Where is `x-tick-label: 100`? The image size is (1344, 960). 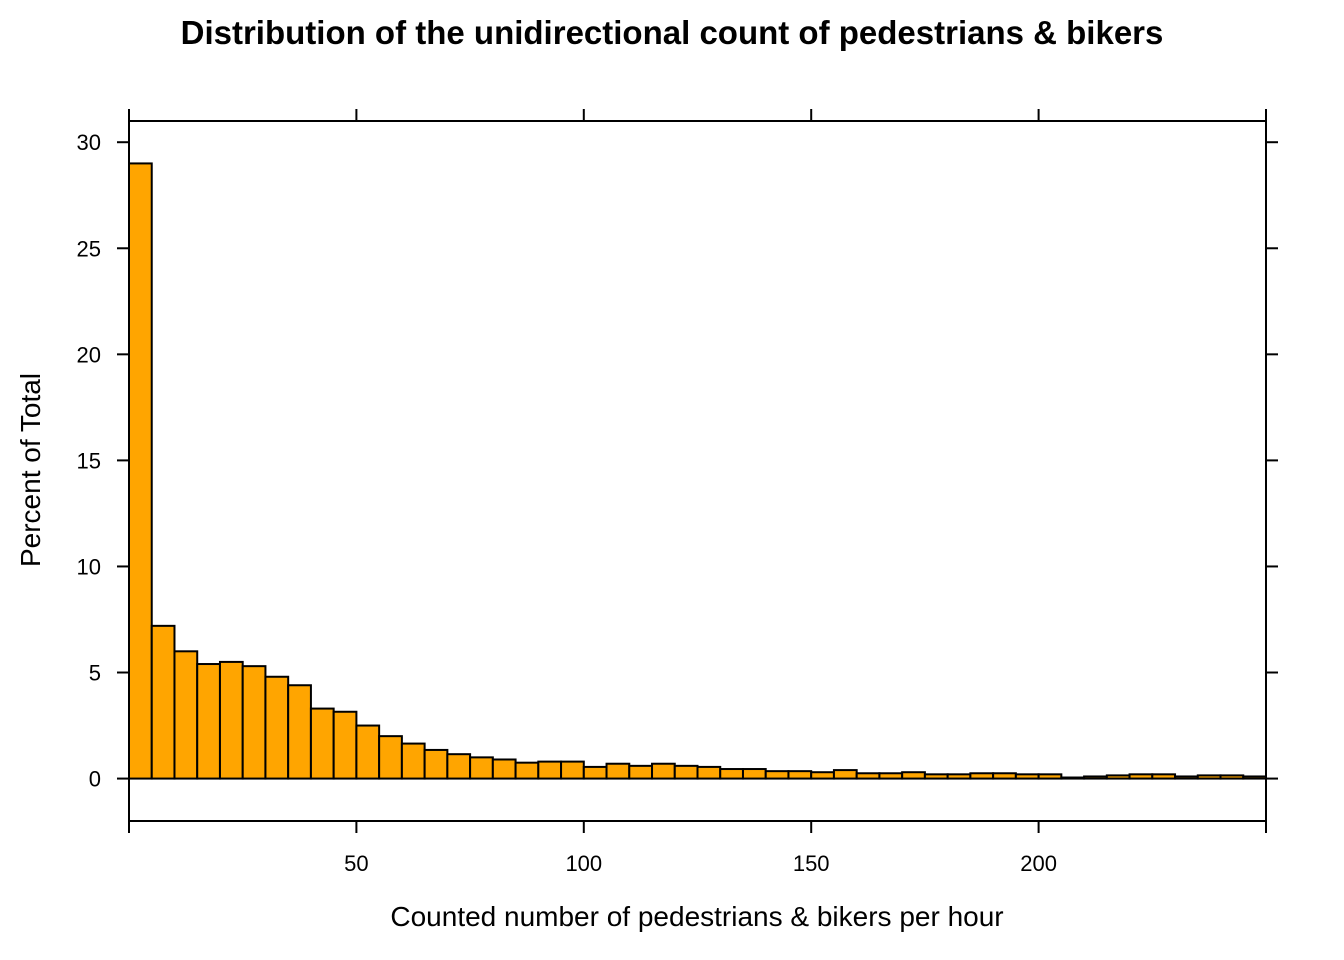 x-tick-label: 100 is located at coordinates (583, 863).